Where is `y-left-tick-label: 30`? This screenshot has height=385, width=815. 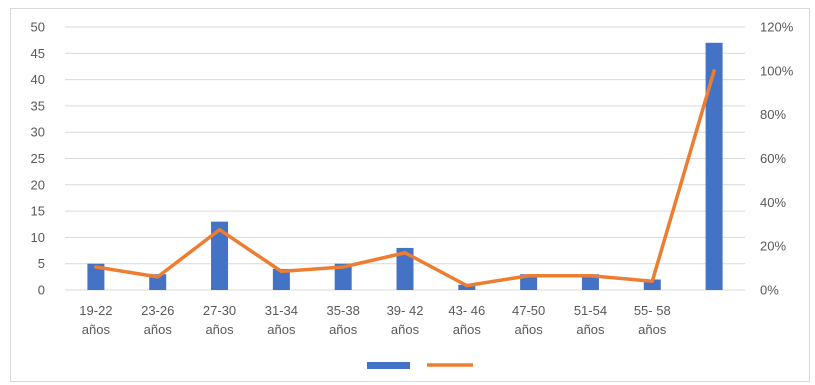 y-left-tick-label: 30 is located at coordinates (38, 132).